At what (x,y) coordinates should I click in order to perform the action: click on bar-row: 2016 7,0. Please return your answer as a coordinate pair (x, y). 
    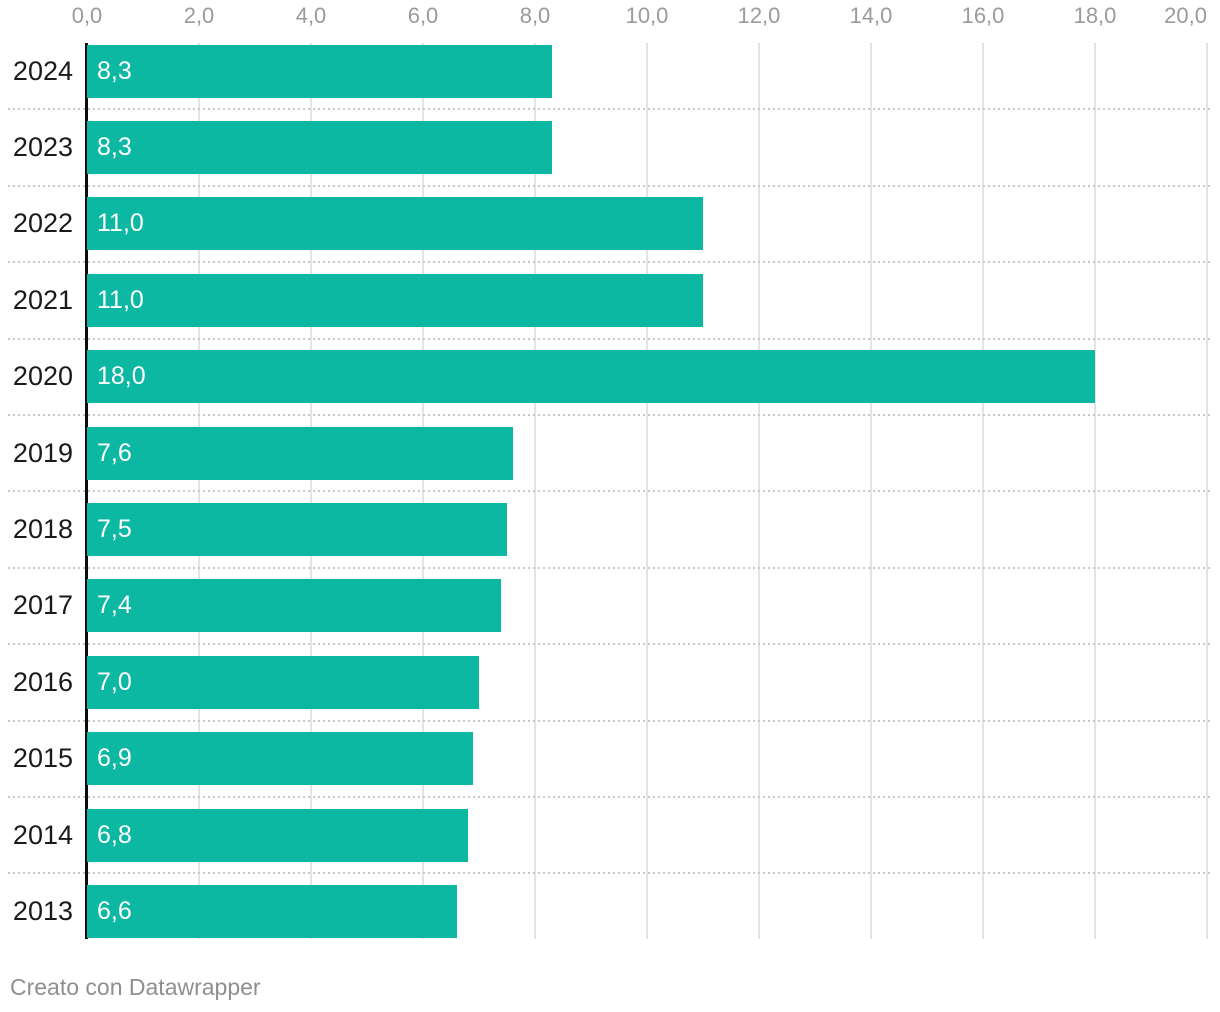
    Looking at the image, I should click on (610, 682).